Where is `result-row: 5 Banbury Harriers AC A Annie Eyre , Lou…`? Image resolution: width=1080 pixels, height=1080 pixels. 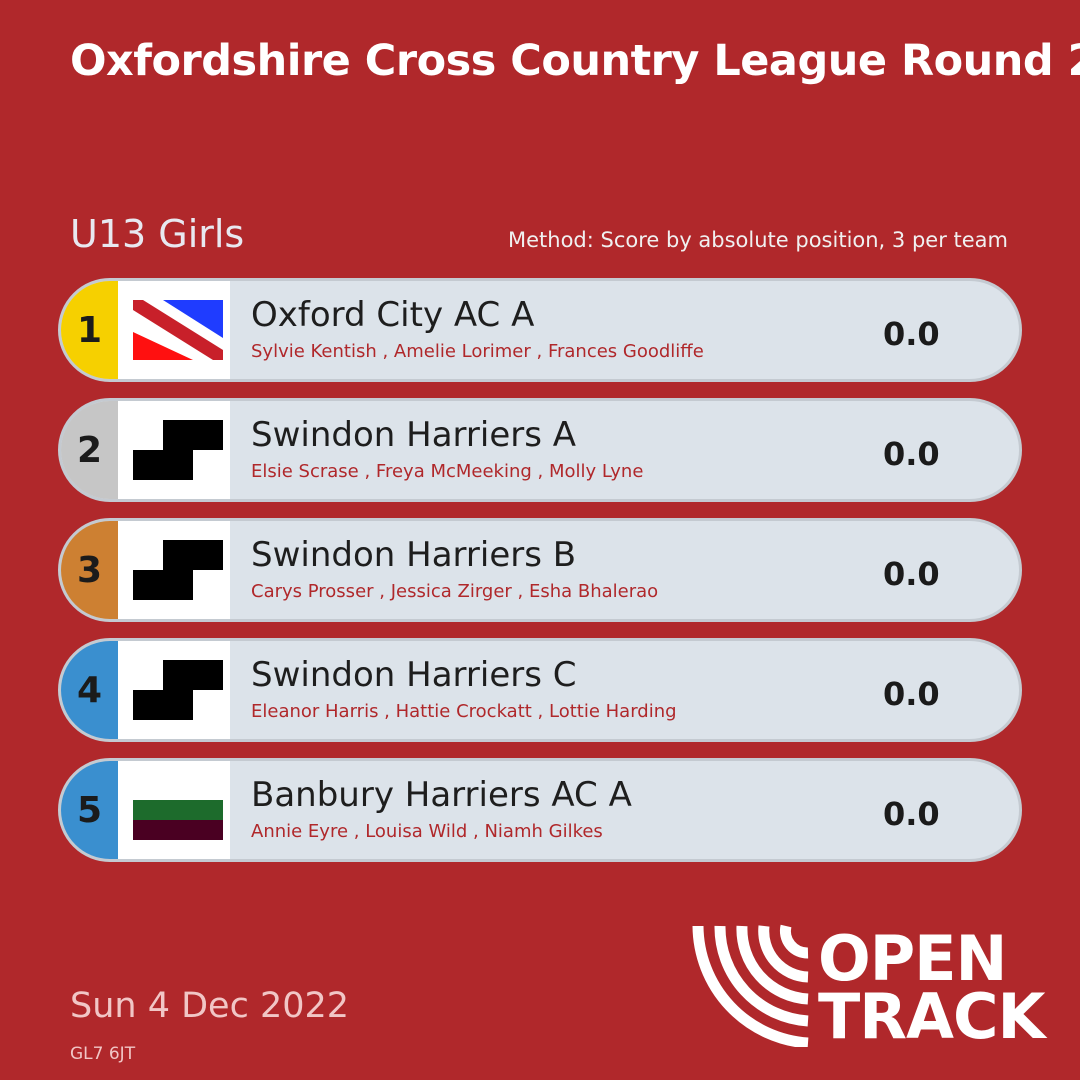 result-row: 5 Banbury Harriers AC A Annie Eyre , Lou… is located at coordinates (540, 810).